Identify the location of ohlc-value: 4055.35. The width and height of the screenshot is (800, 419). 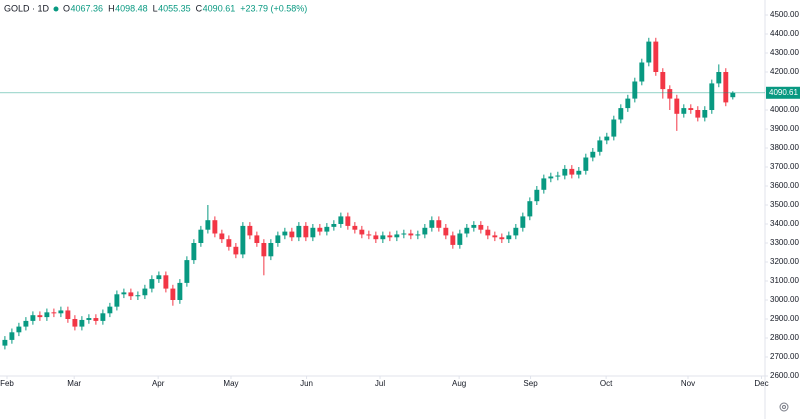
(174, 8).